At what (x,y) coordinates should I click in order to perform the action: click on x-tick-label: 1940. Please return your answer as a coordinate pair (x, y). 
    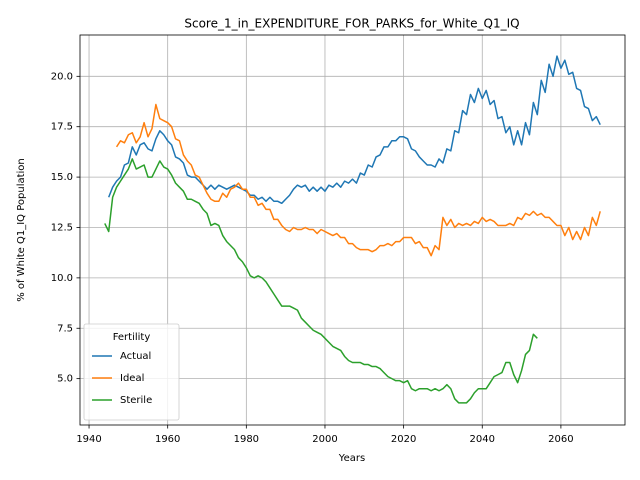
    Looking at the image, I should click on (88, 439).